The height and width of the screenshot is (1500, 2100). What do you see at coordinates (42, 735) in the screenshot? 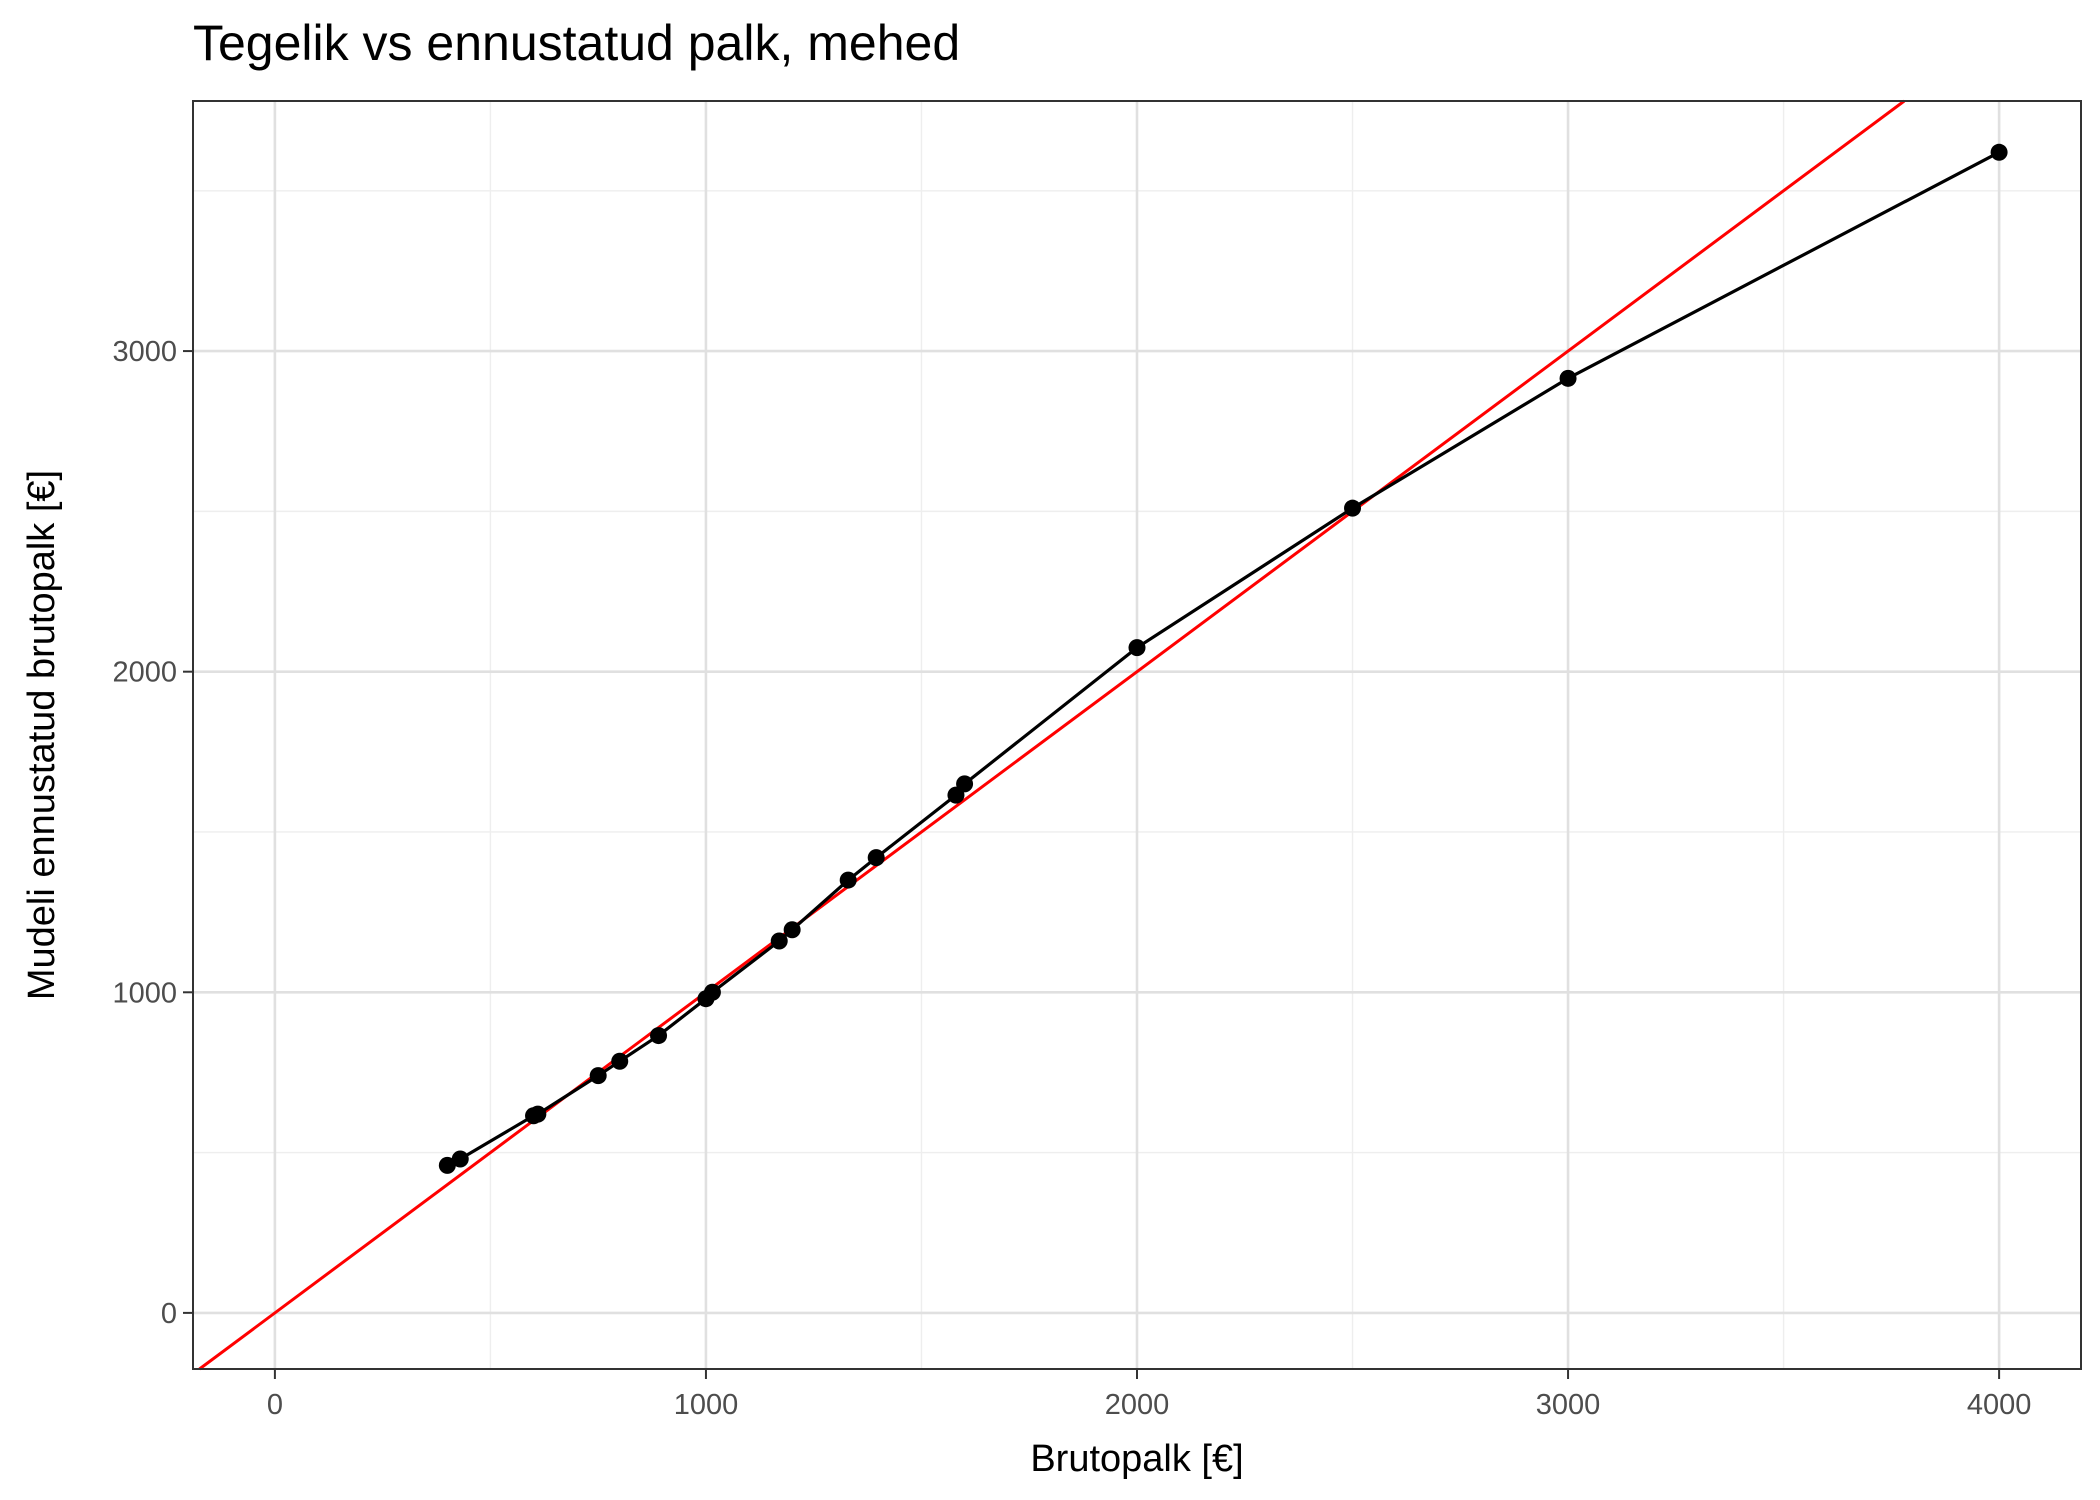
I see `y-axis-title: Mudeli ennustatud brutopalk [€]` at bounding box center [42, 735].